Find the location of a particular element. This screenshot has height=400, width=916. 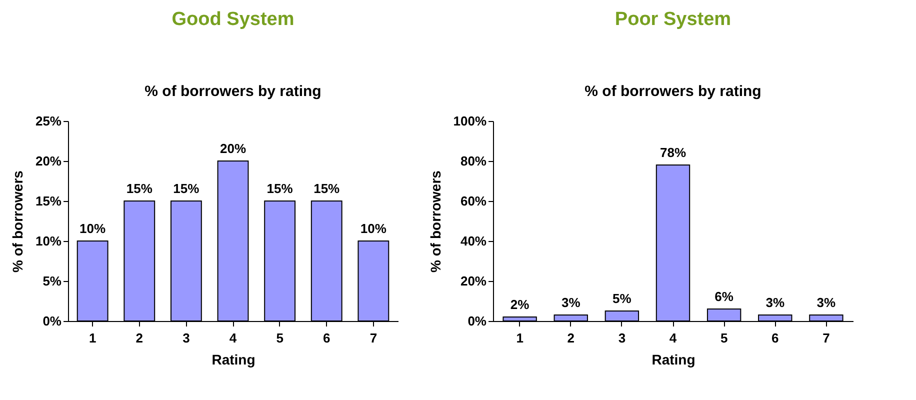

y-tick-label: 15% is located at coordinates (48, 201).